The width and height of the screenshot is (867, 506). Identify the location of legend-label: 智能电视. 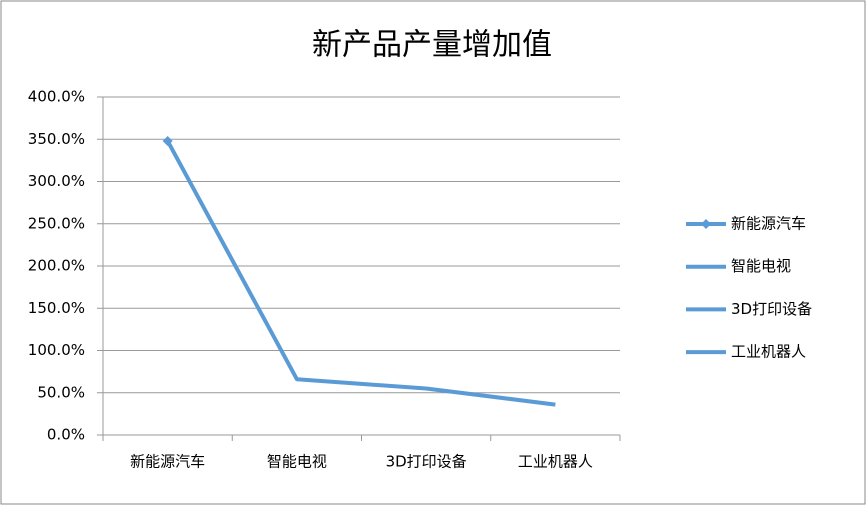
(761, 266).